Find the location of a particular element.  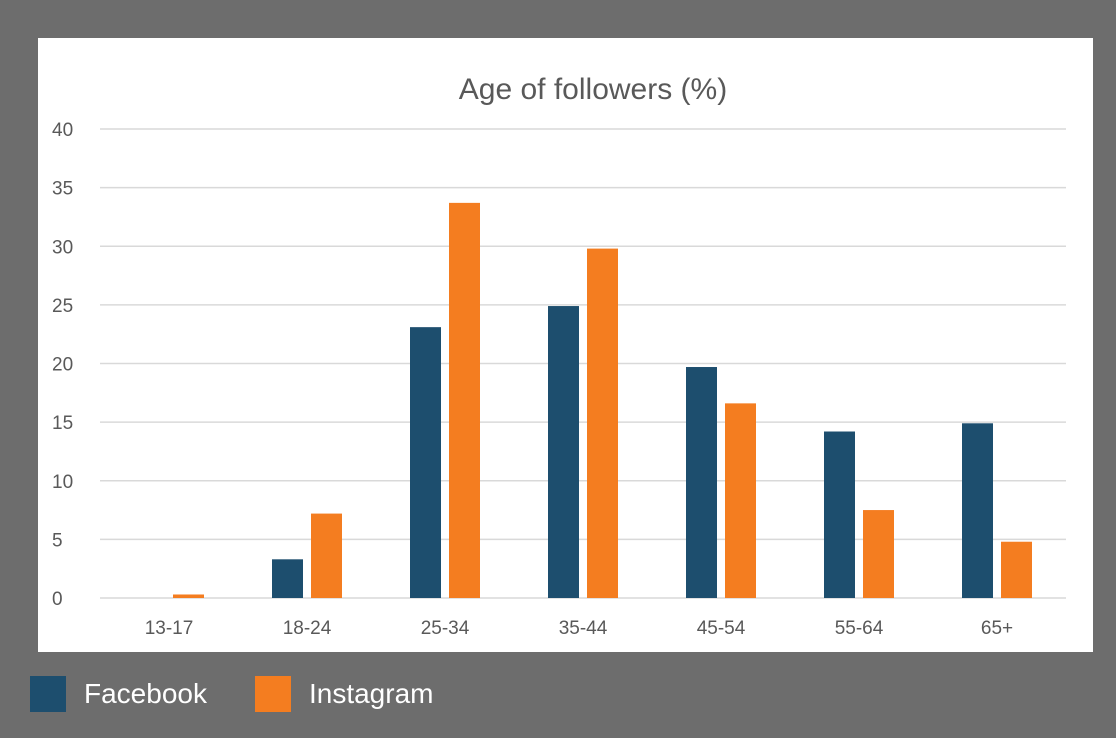

x-axis-tick-labels: 13-17 18-24 25-34 35-44 45-54 55-64 65+ is located at coordinates (579, 628).